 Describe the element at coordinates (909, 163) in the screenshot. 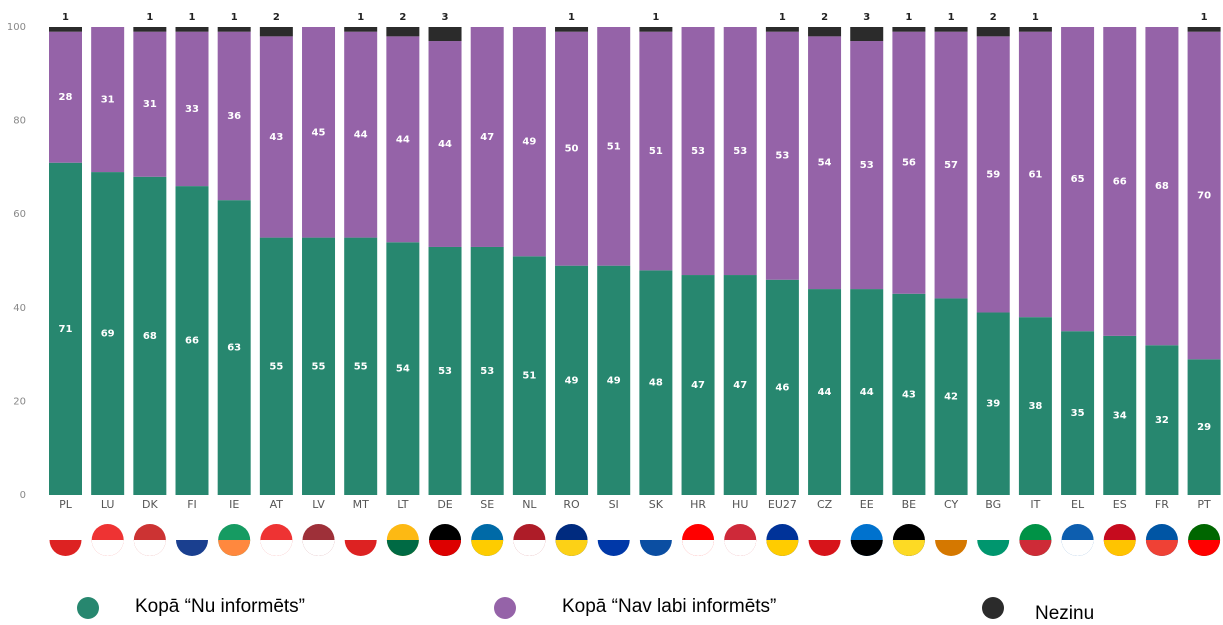

I see `value-label: 56` at that location.